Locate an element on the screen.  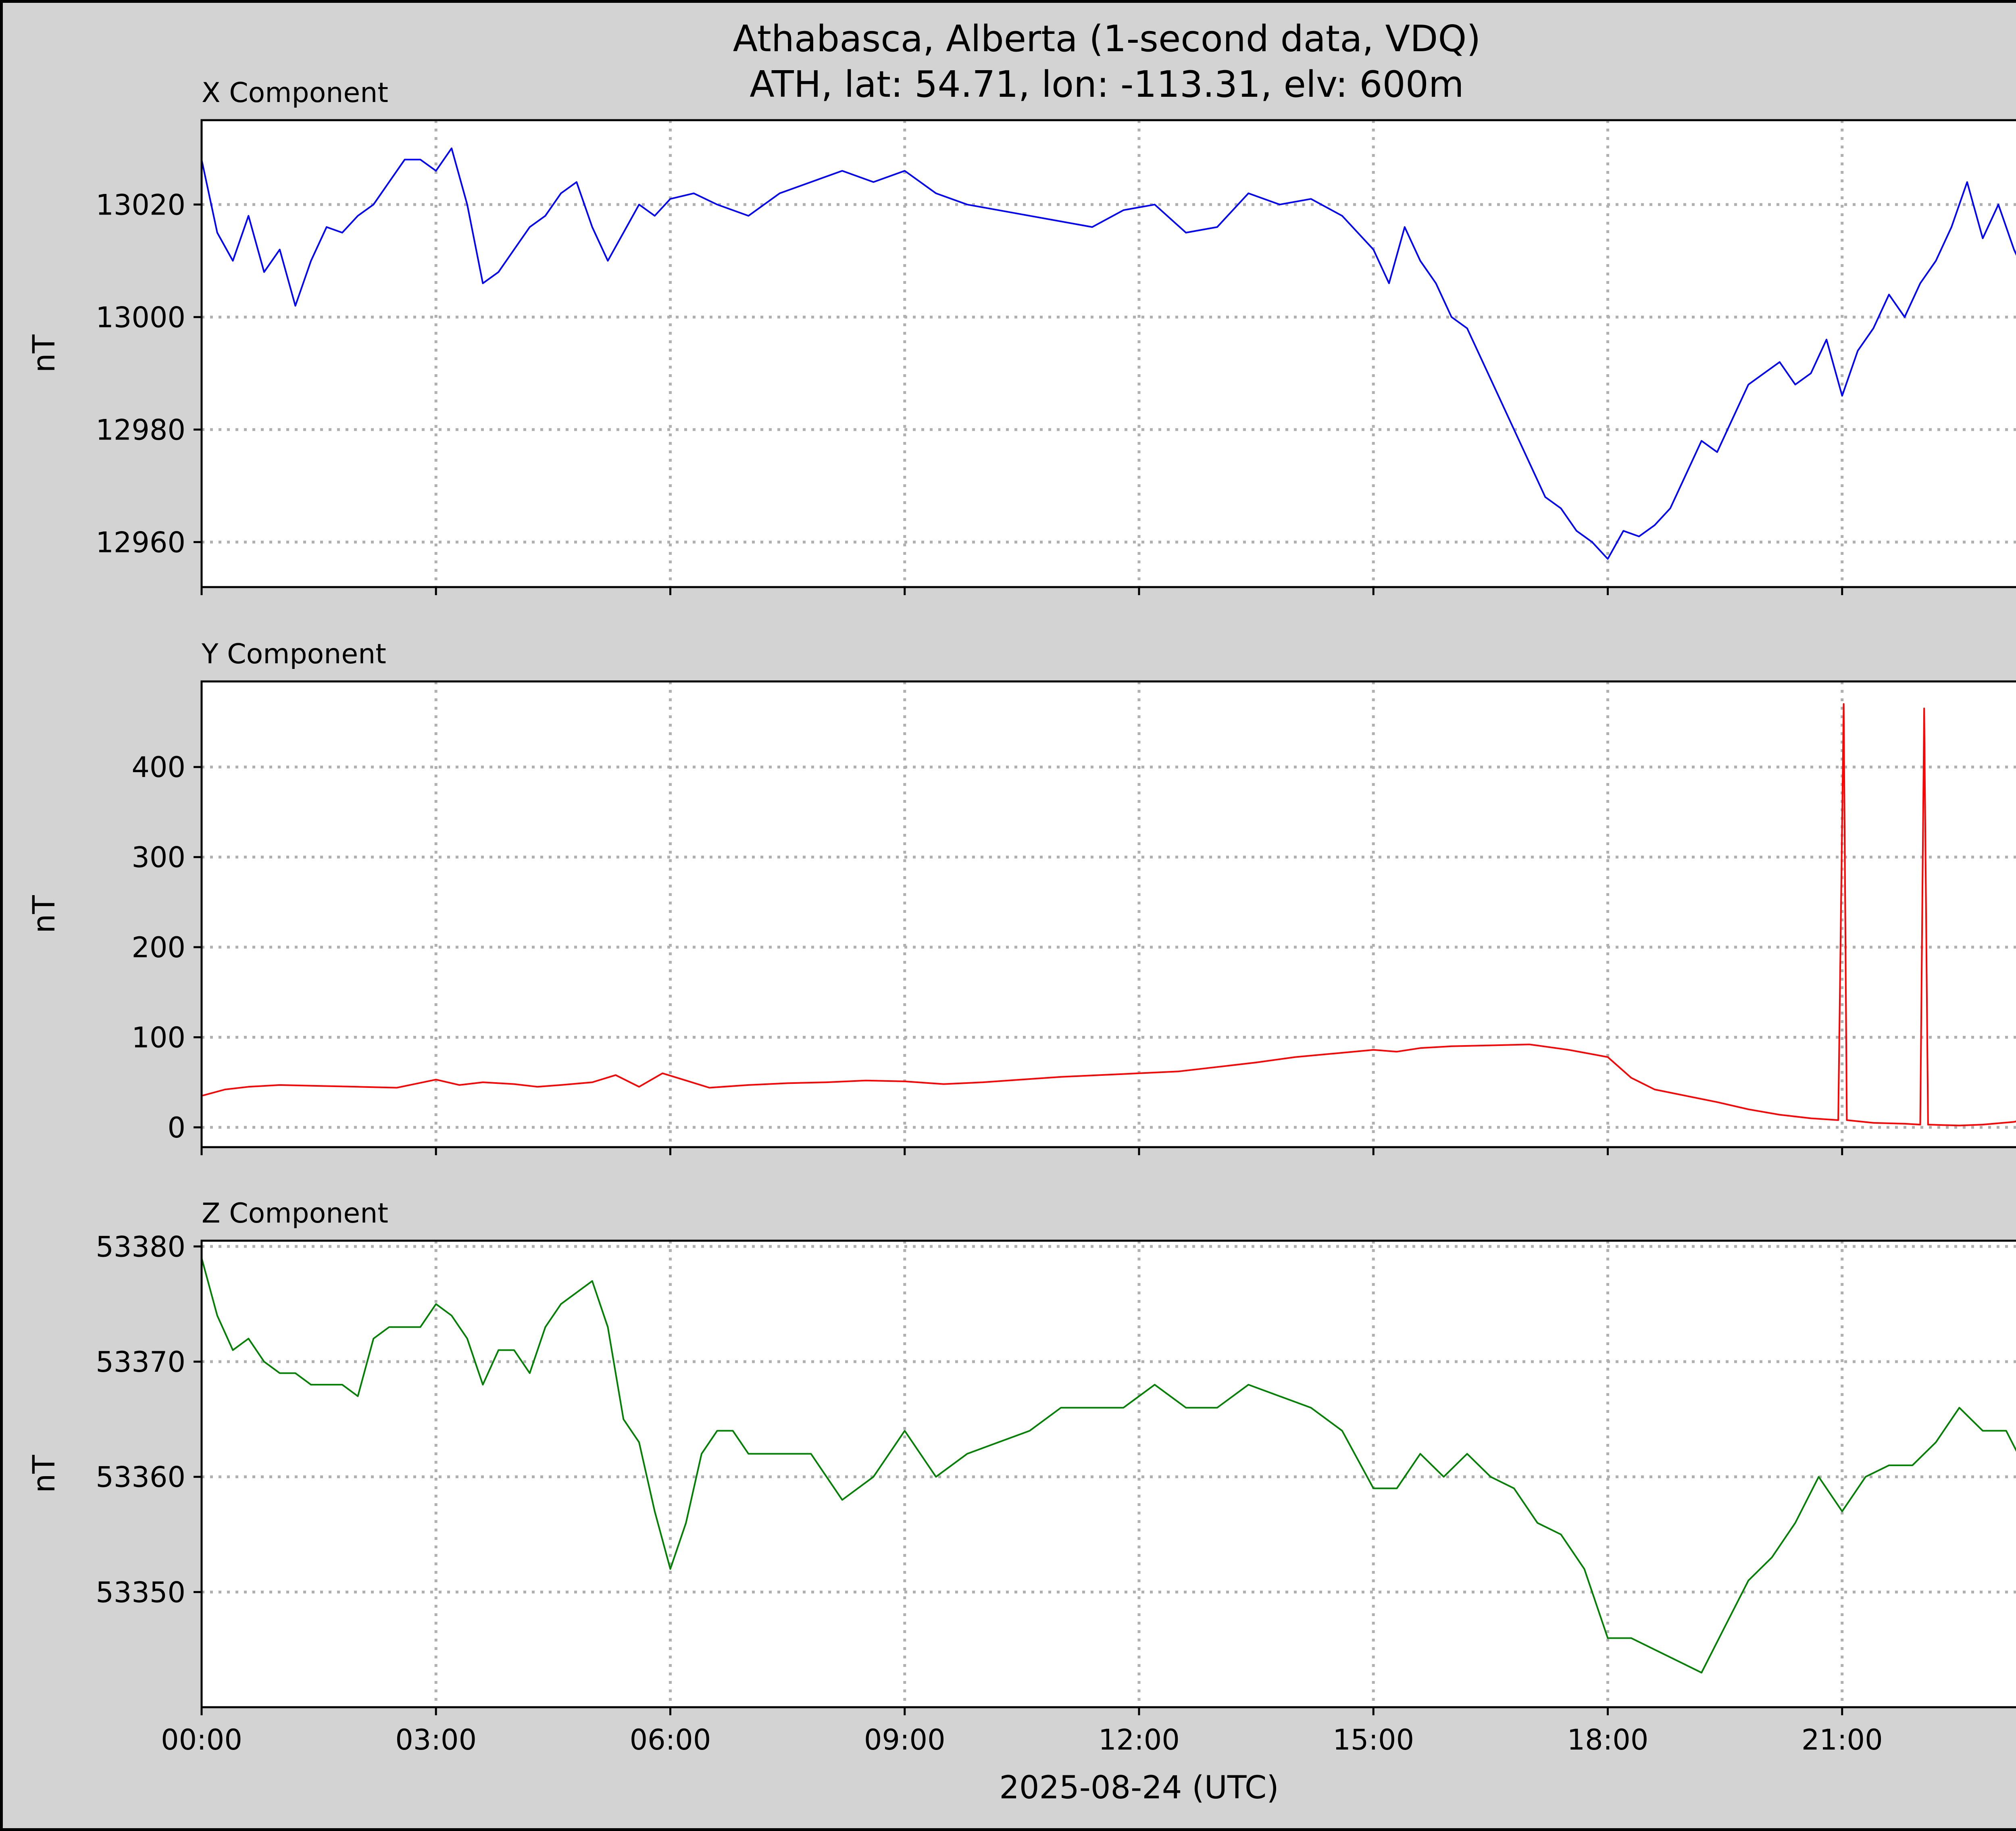
chart-subtitle: ATH, lat: 54.71, lon: -113.31, elv: 600m is located at coordinates (1107, 84).